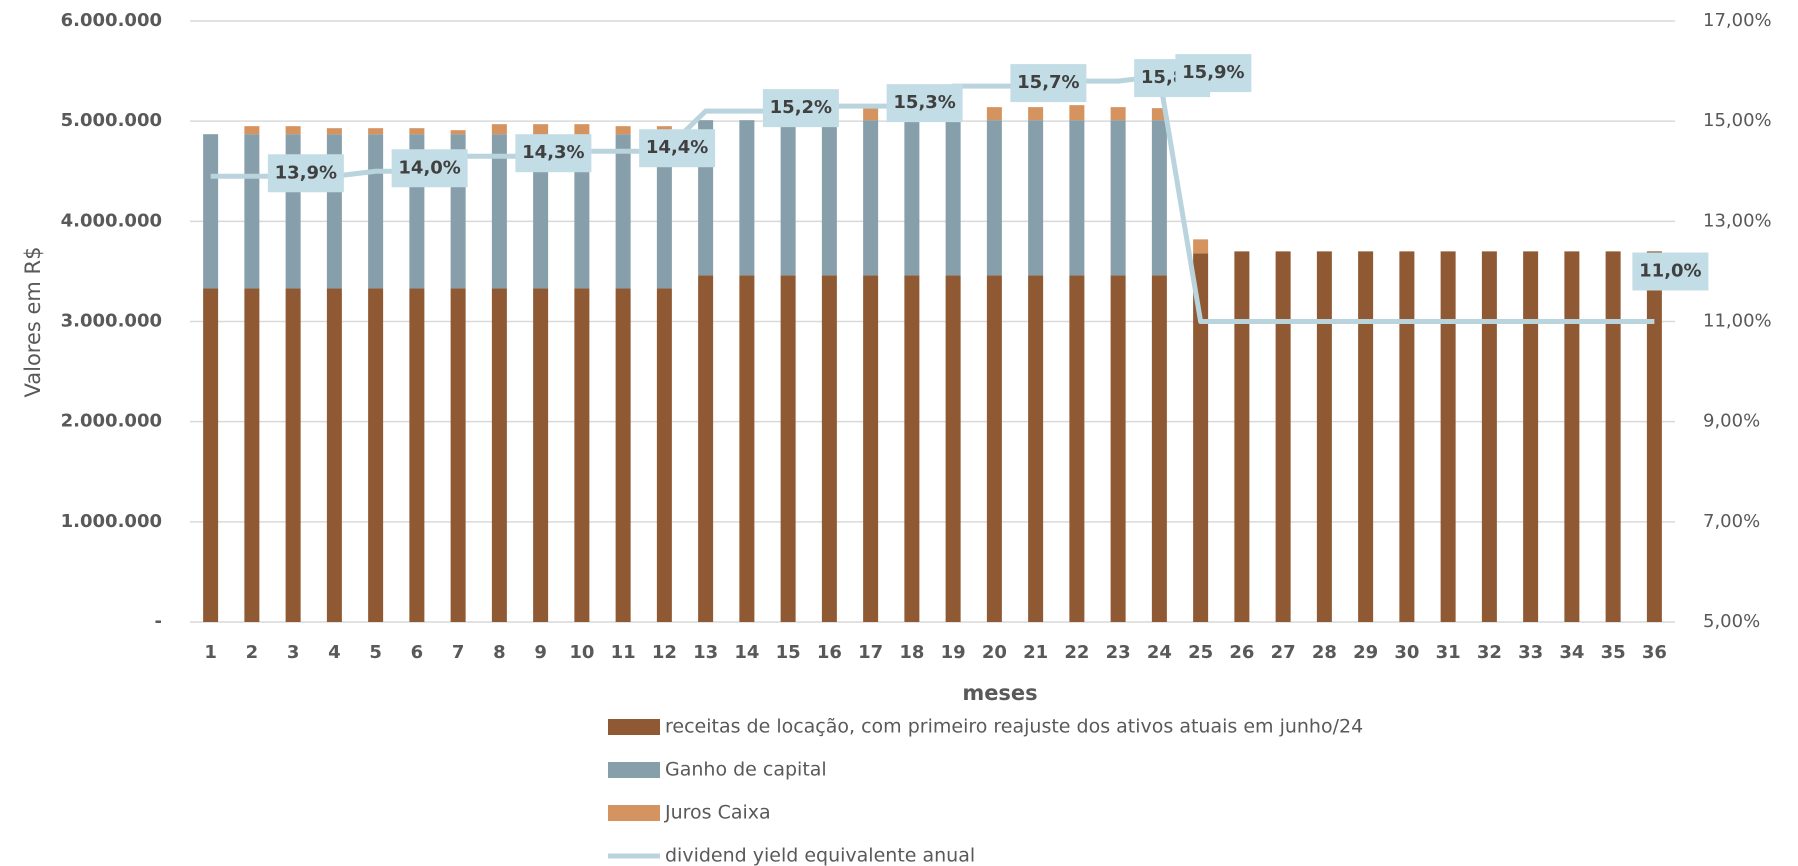 The image size is (1798, 866). What do you see at coordinates (111, 20) in the screenshot?
I see `y-tick-label: 6.000.000` at bounding box center [111, 20].